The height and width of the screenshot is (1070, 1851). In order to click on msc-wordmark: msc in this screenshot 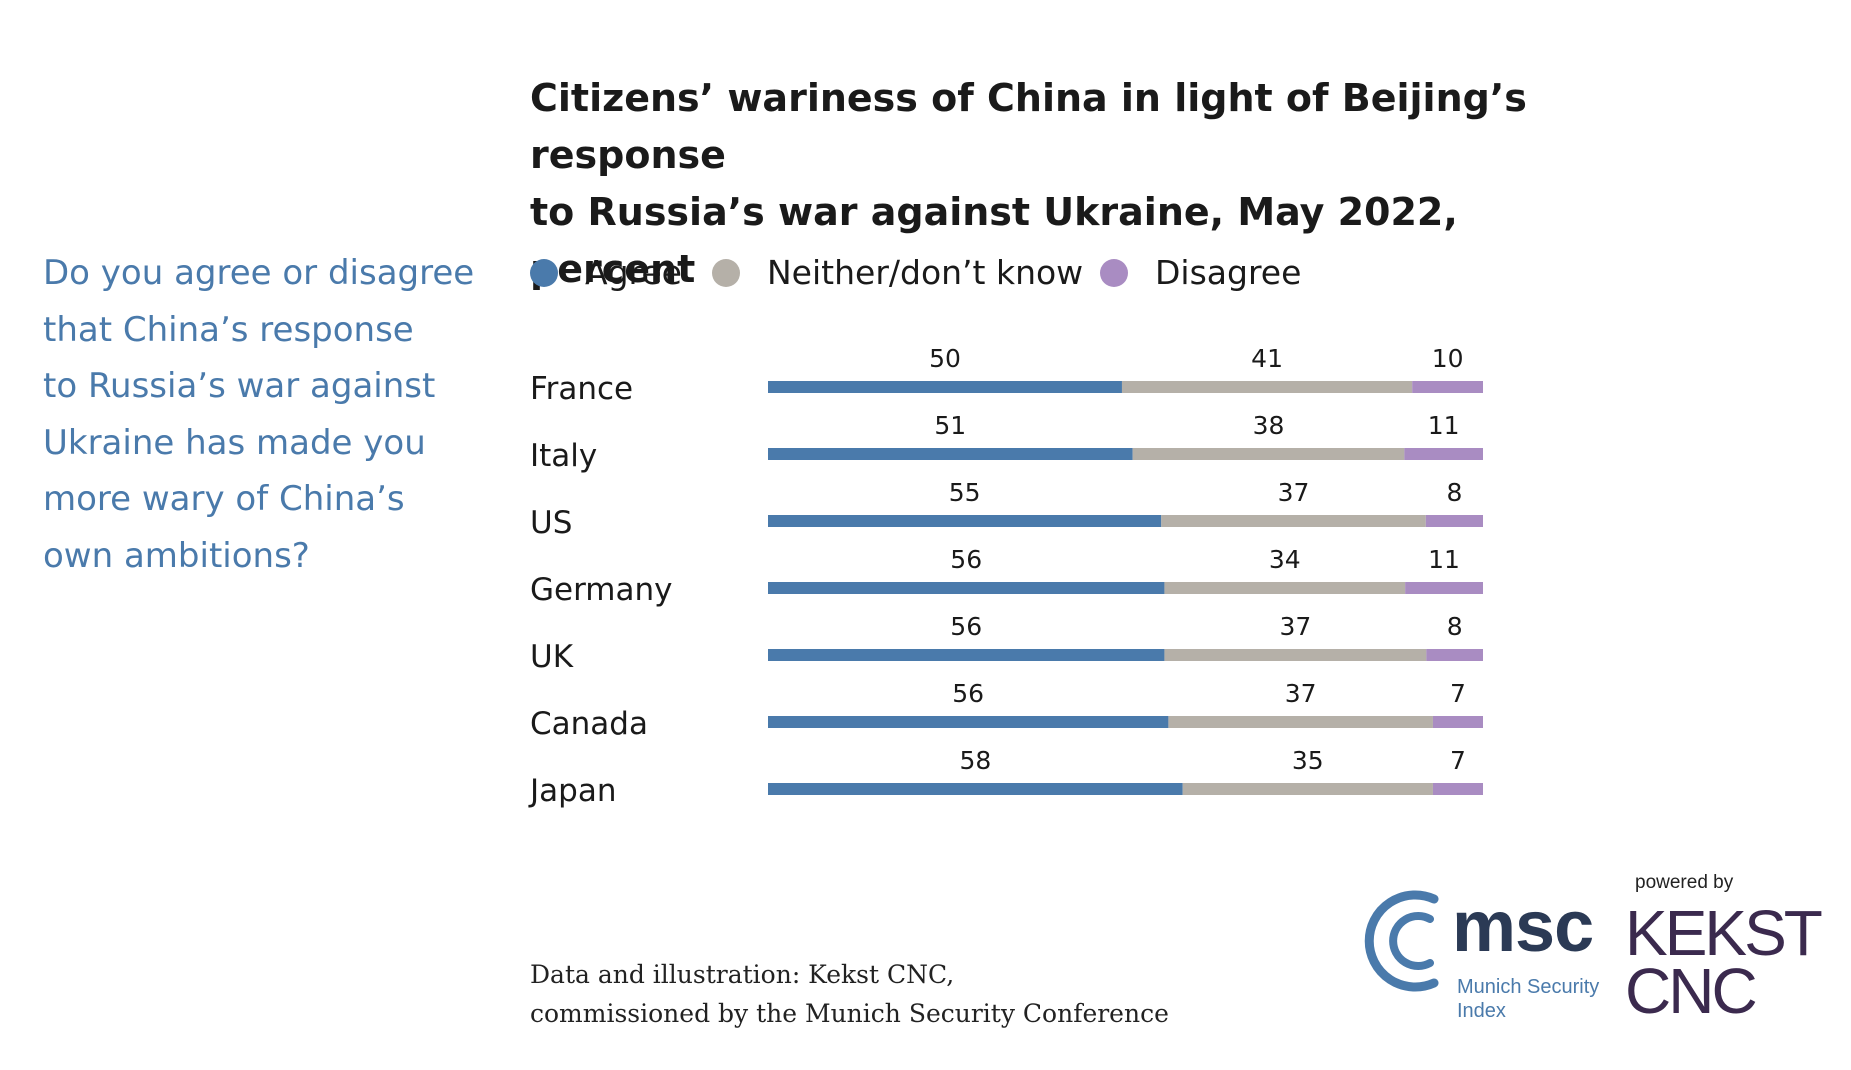, I will do `click(1523, 927)`.